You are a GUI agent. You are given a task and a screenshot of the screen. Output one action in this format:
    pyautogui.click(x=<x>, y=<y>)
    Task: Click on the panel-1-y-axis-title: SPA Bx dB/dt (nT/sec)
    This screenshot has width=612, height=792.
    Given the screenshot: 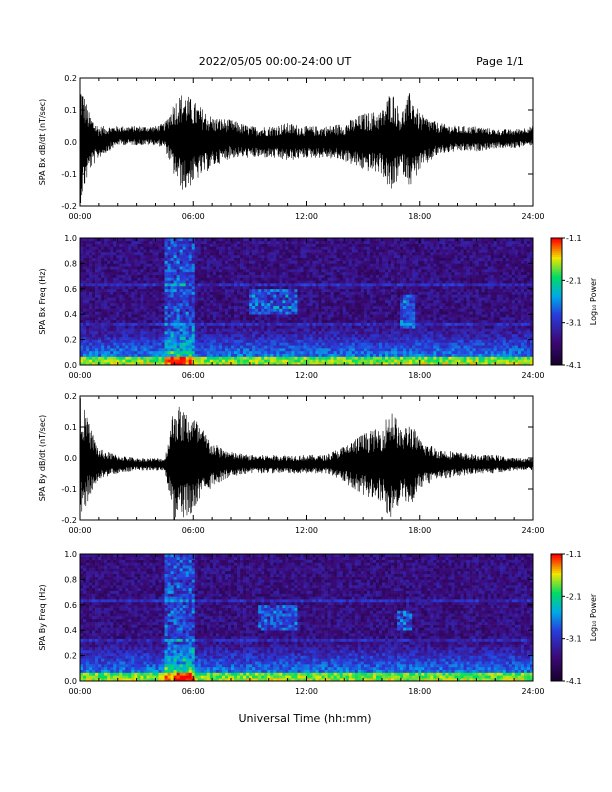 What is the action you would take?
    pyautogui.click(x=42, y=142)
    